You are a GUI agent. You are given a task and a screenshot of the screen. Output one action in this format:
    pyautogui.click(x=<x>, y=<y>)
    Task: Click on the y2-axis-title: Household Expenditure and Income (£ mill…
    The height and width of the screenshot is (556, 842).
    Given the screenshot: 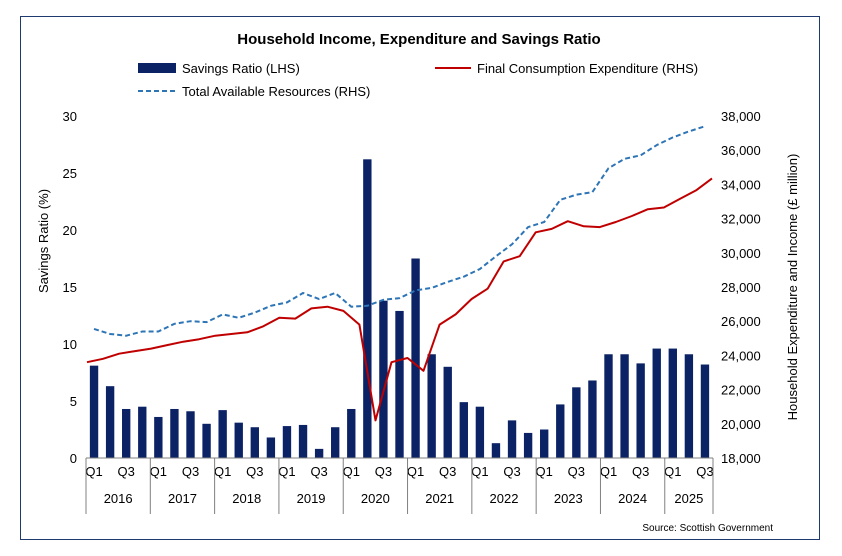 What is the action you would take?
    pyautogui.click(x=792, y=287)
    